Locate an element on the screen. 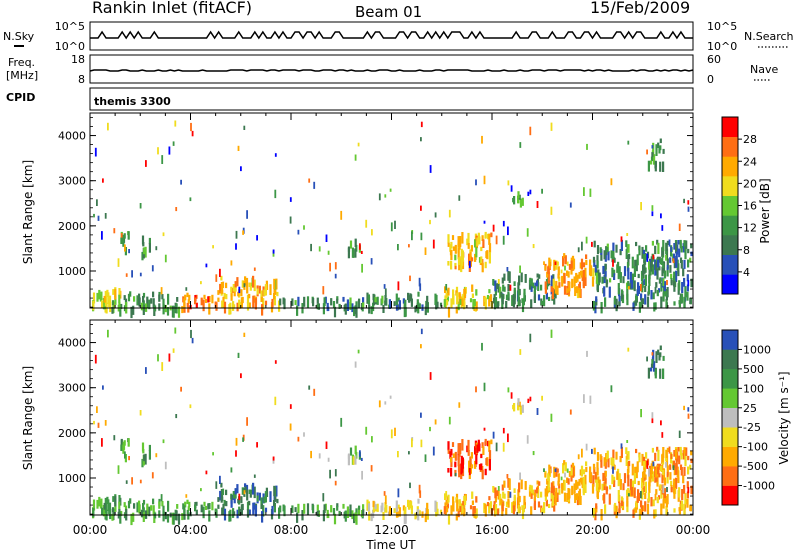 This screenshot has height=554, width=800. x-axis-label: Time UT is located at coordinates (390, 545).